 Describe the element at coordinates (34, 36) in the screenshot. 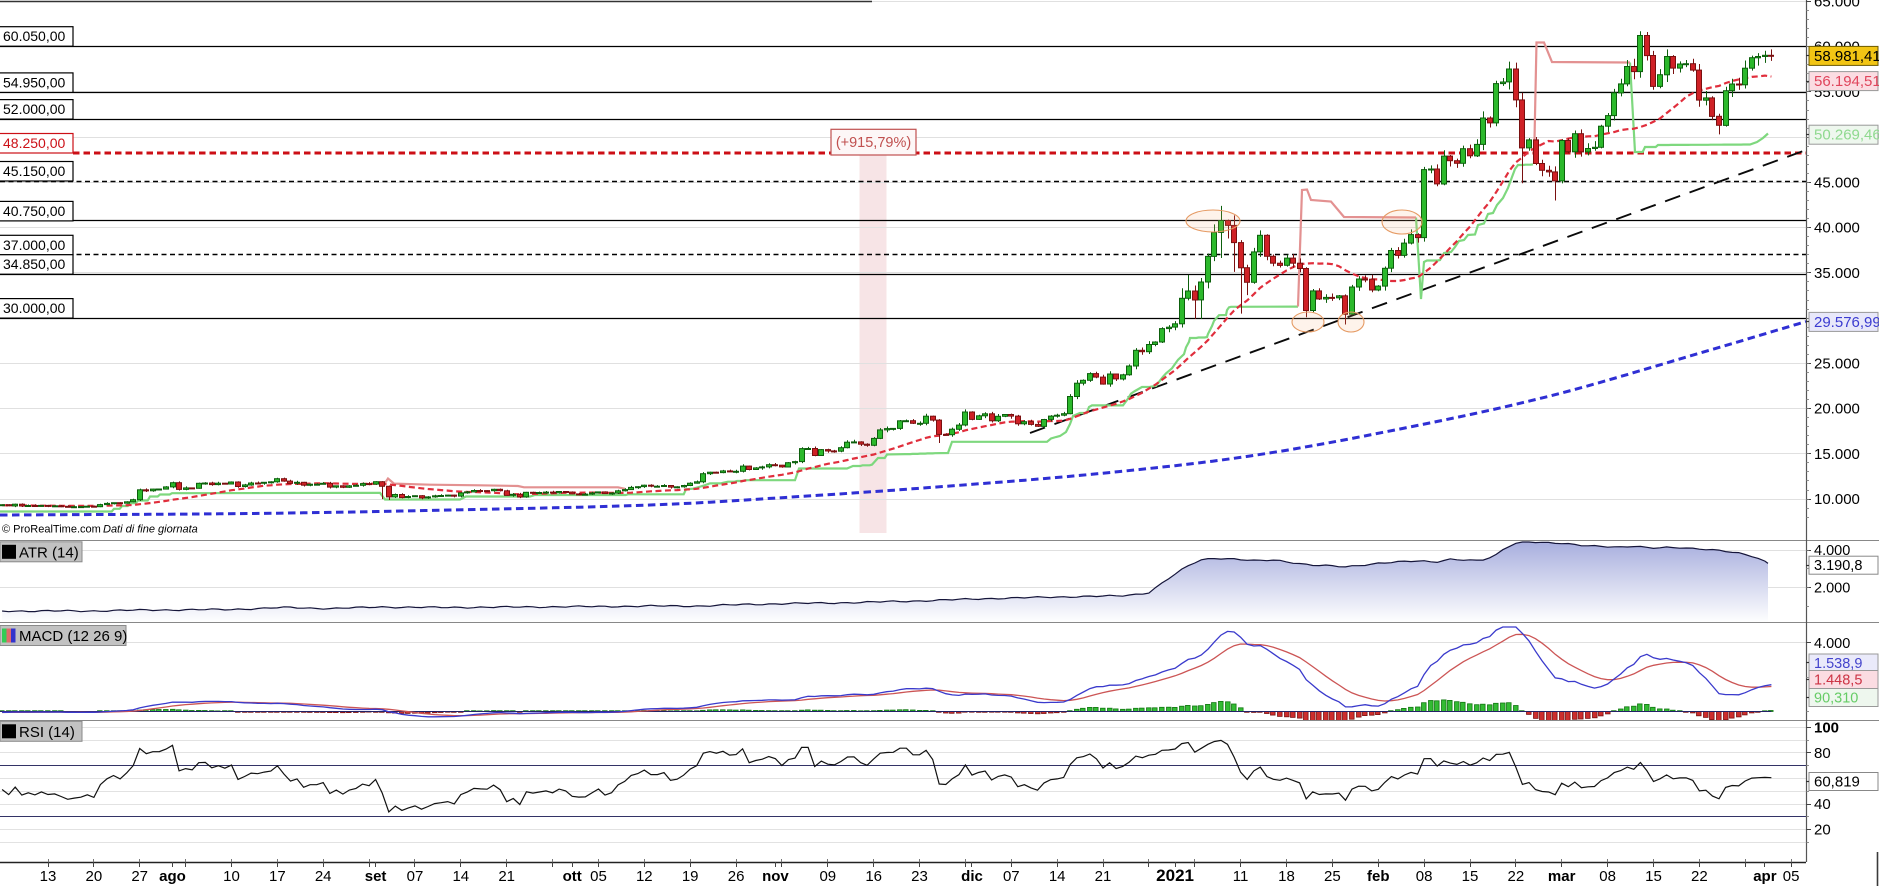

I see `svg-text: 60.050,00` at that location.